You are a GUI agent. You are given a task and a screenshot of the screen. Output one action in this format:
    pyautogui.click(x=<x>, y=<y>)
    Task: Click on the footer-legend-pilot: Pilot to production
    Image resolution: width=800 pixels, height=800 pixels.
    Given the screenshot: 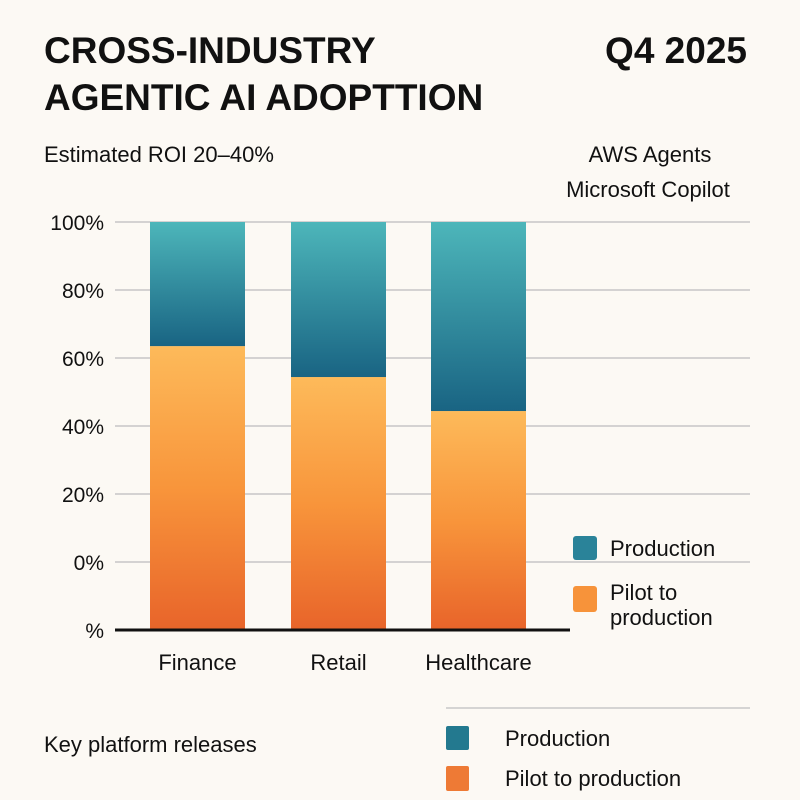 What is the action you would take?
    pyautogui.click(x=593, y=778)
    